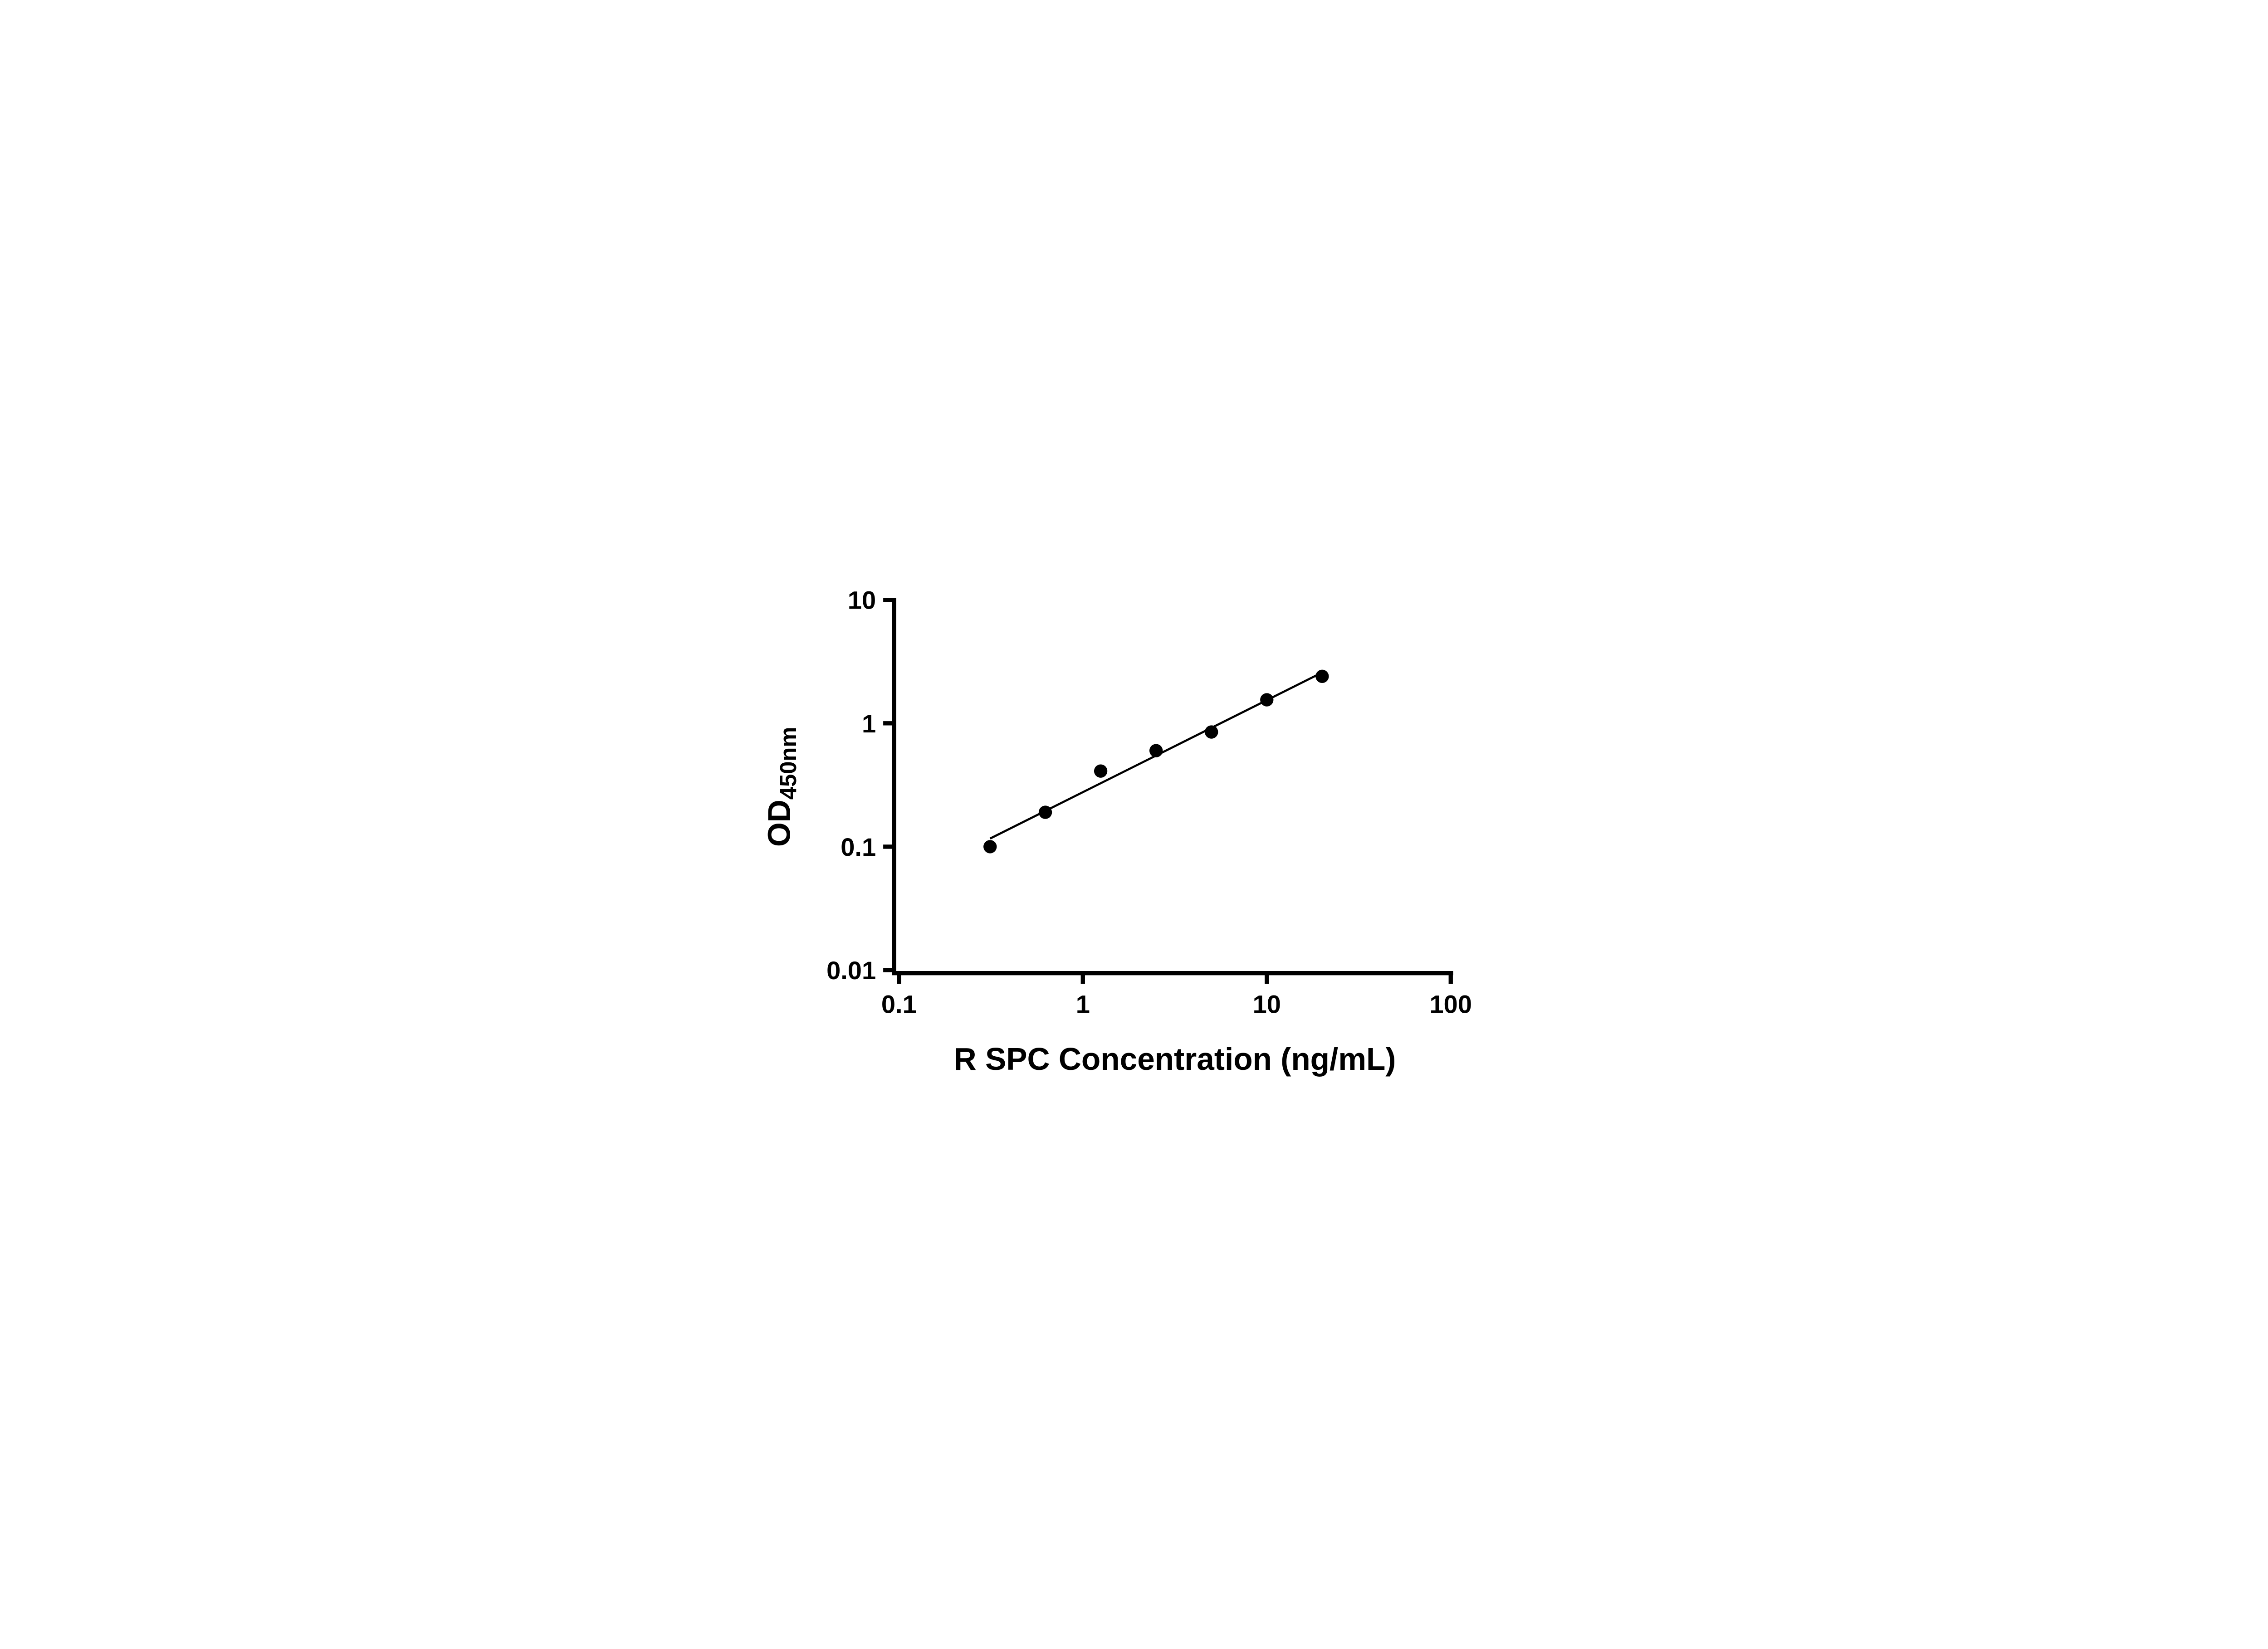  What do you see at coordinates (899, 1004) in the screenshot?
I see `x-tick-label: 0.1` at bounding box center [899, 1004].